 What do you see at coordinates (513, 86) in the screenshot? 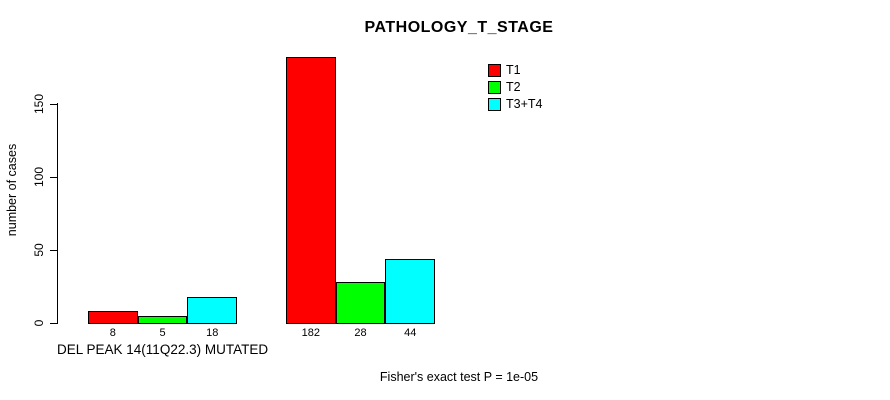
I see `legend-label-T2: T2` at bounding box center [513, 86].